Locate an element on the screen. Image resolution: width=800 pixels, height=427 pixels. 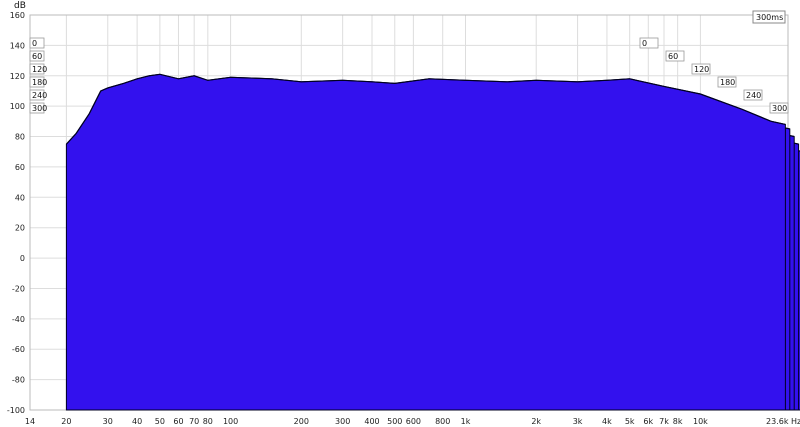
y-tick-label: 160 is located at coordinates (17, 15).